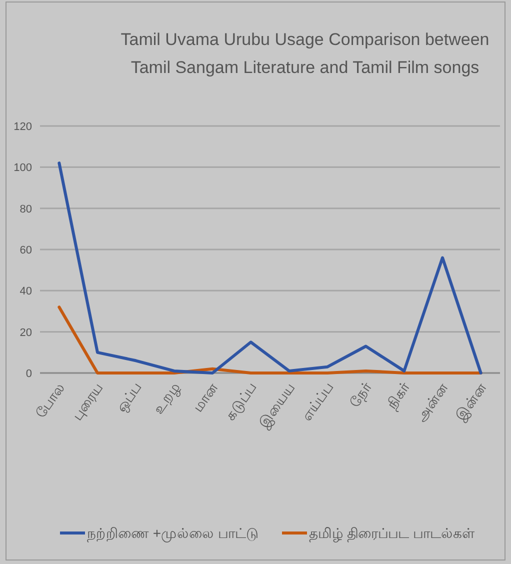 This screenshot has width=511, height=564. What do you see at coordinates (173, 533) in the screenshot?
I see `legend-label: நற்றிணை +முல்லை பாட்டு` at bounding box center [173, 533].